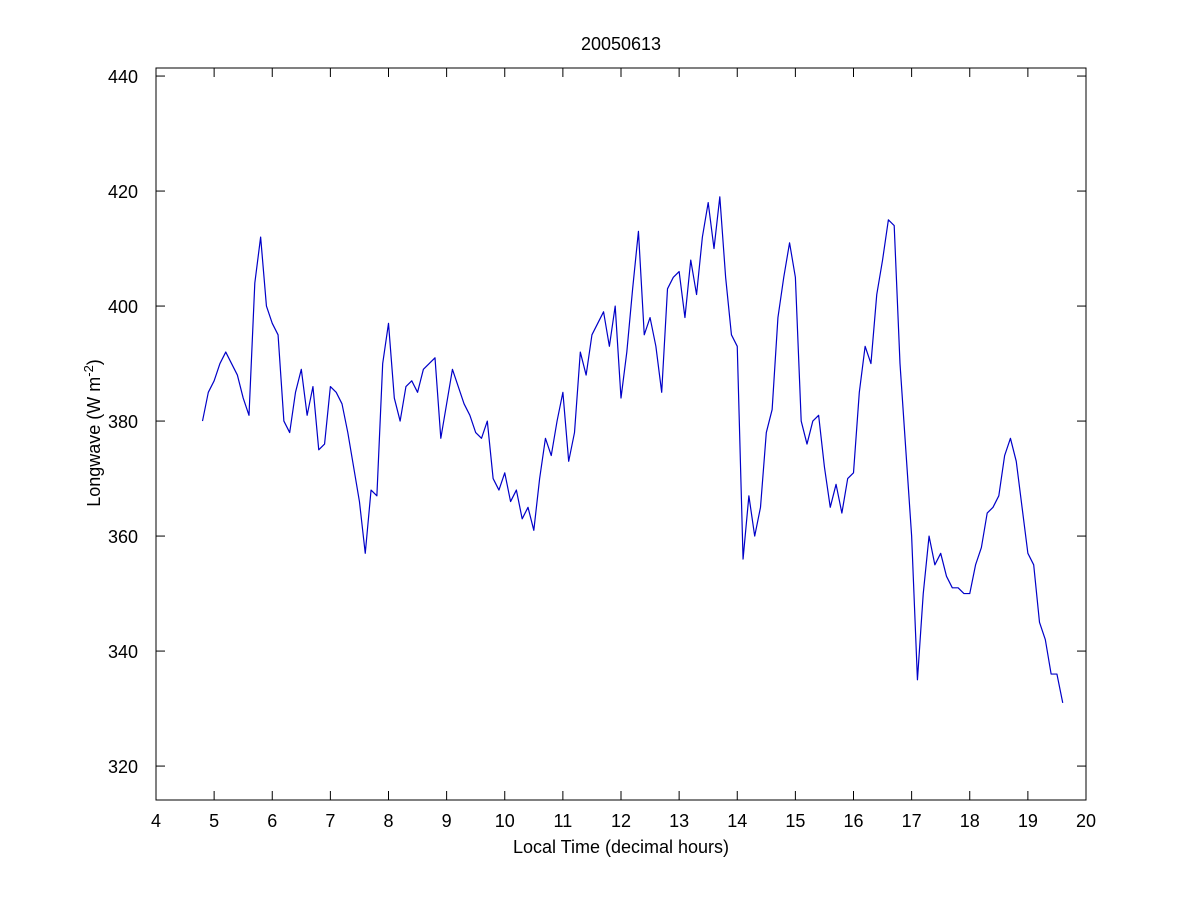 This screenshot has height=900, width=1200. Describe the element at coordinates (123, 77) in the screenshot. I see `y-tick-label: 440` at that location.